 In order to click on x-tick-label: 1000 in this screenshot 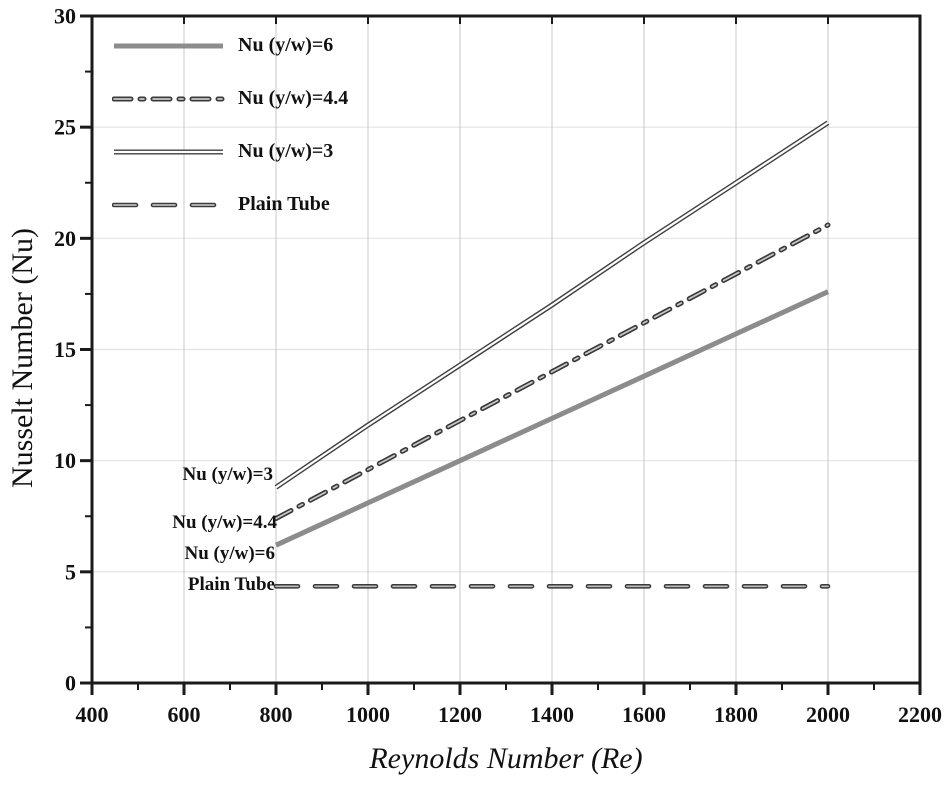, I will do `click(368, 714)`.